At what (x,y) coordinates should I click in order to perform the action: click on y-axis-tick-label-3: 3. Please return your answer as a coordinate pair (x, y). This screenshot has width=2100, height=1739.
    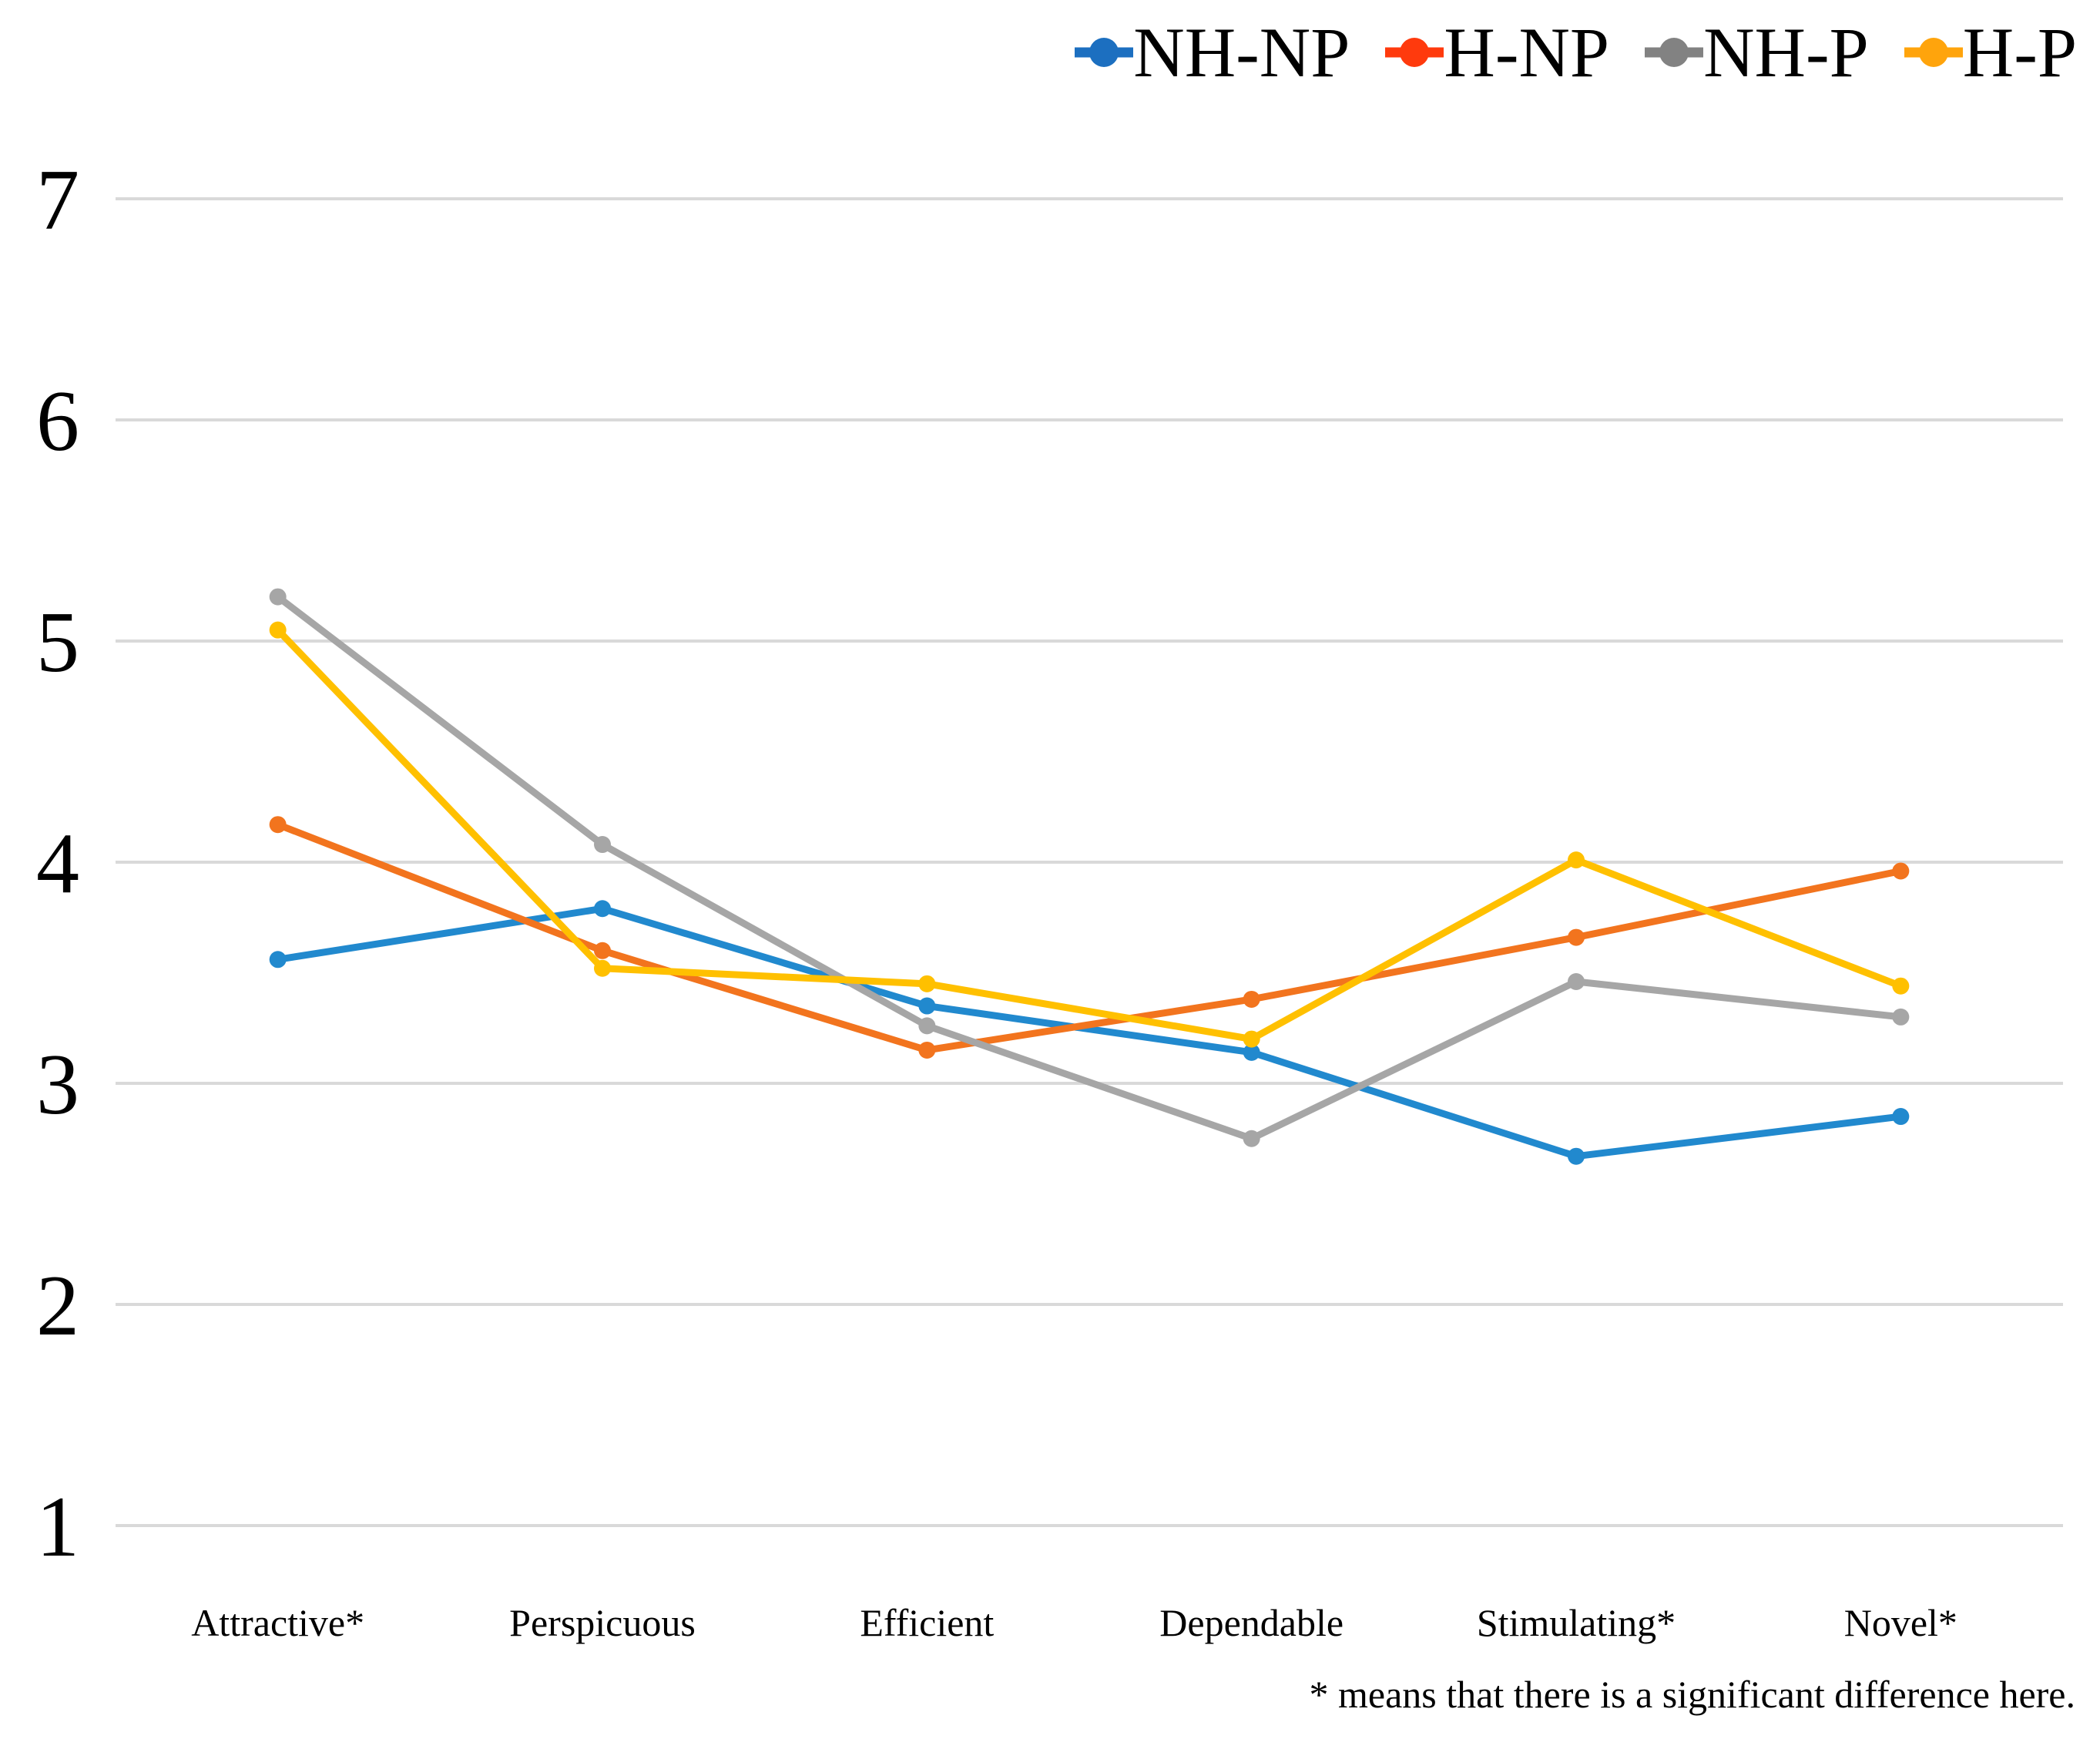
    Looking at the image, I should click on (57, 1085).